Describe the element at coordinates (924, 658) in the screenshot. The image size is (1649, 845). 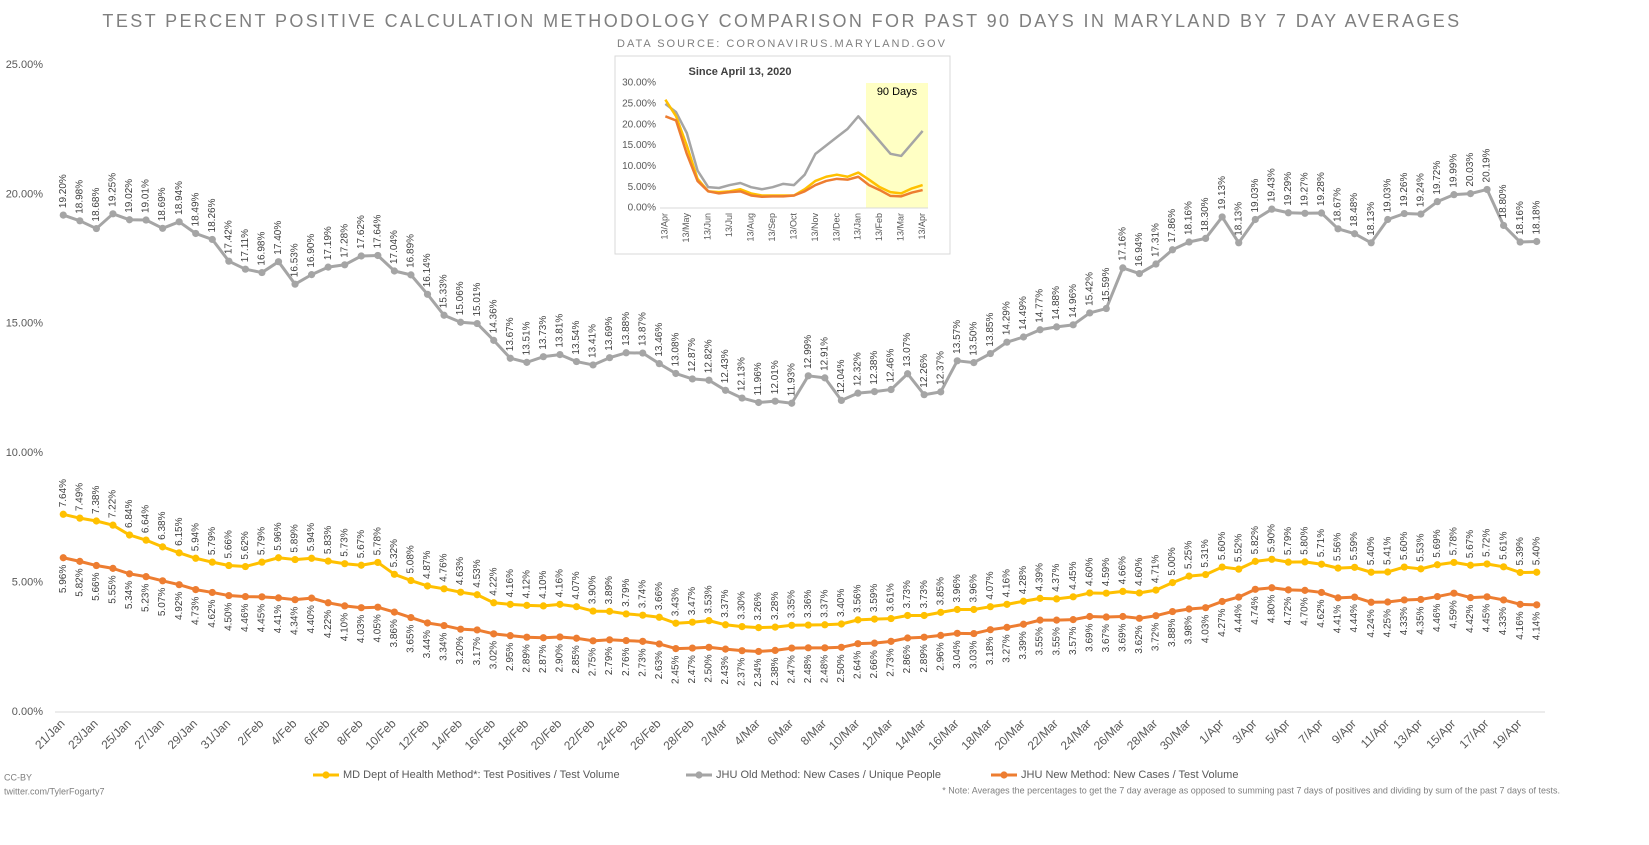
I see `data-label: 2.89%` at that location.